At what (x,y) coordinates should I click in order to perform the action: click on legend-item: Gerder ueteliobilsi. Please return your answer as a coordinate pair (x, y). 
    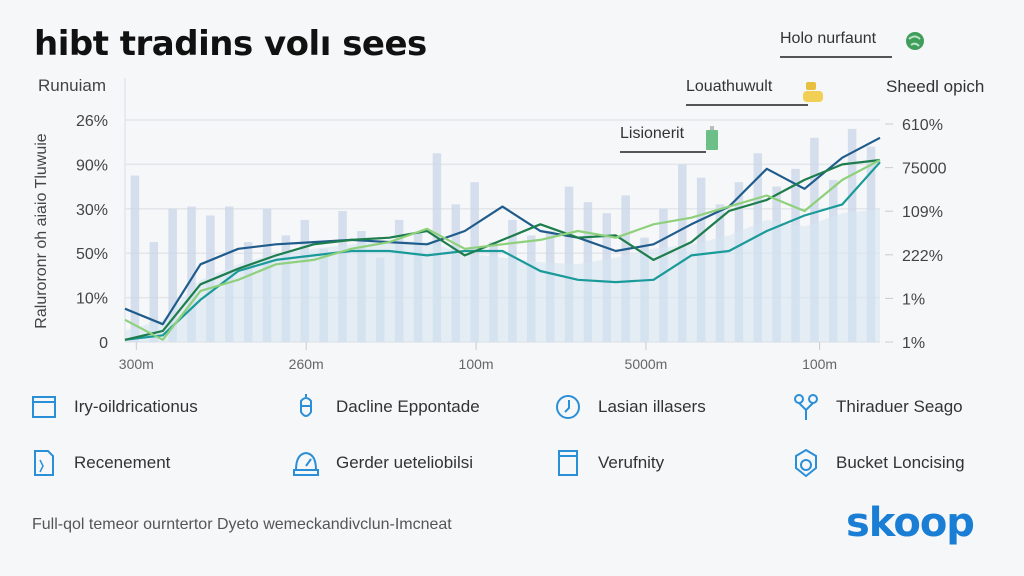
    Looking at the image, I should click on (423, 463).